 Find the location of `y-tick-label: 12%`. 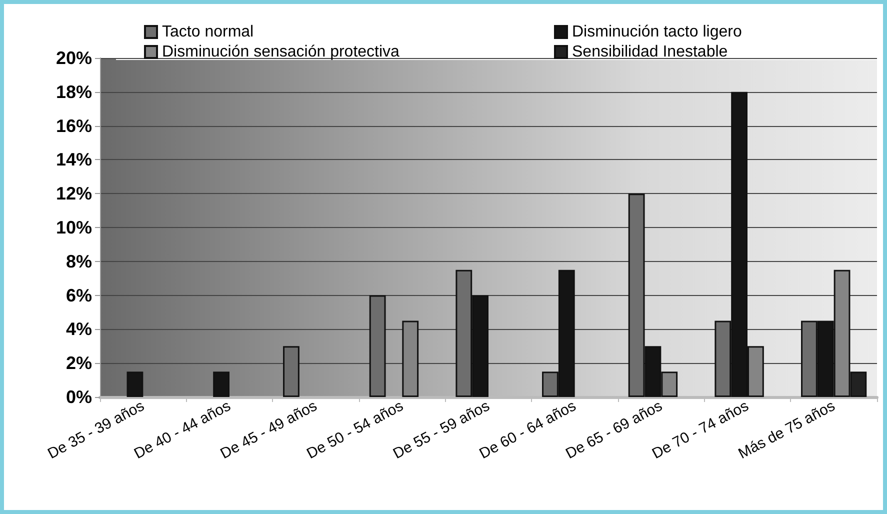

y-tick-label: 12% is located at coordinates (74, 194).